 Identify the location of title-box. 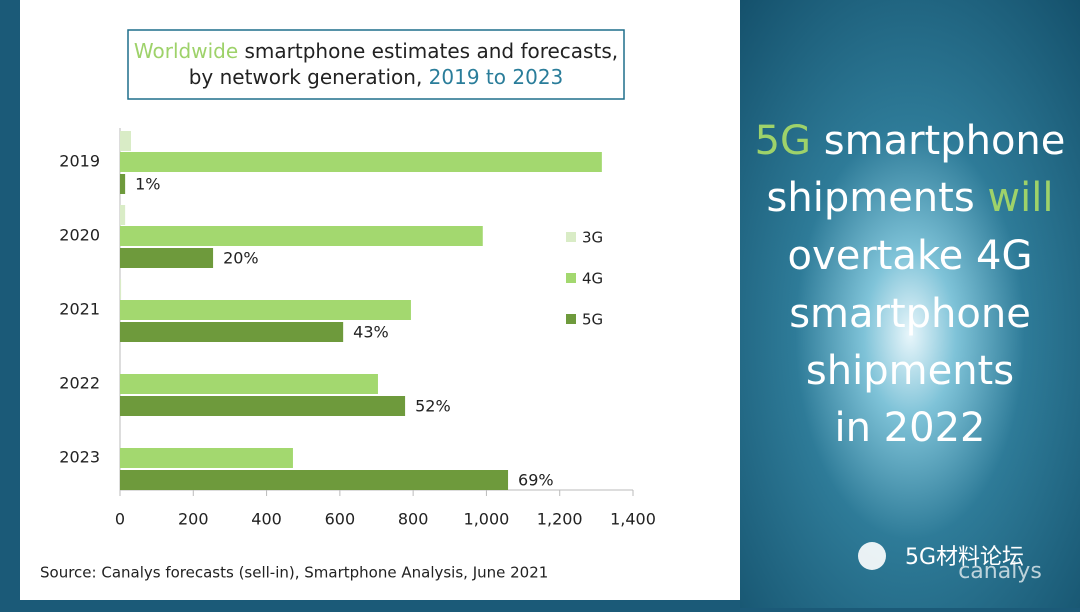
(376, 64).